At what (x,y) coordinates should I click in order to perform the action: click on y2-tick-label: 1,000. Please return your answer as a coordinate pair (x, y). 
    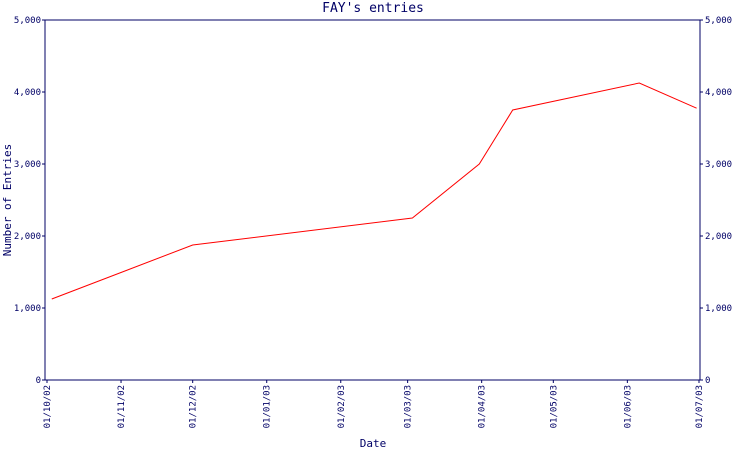
    Looking at the image, I should click on (718, 309).